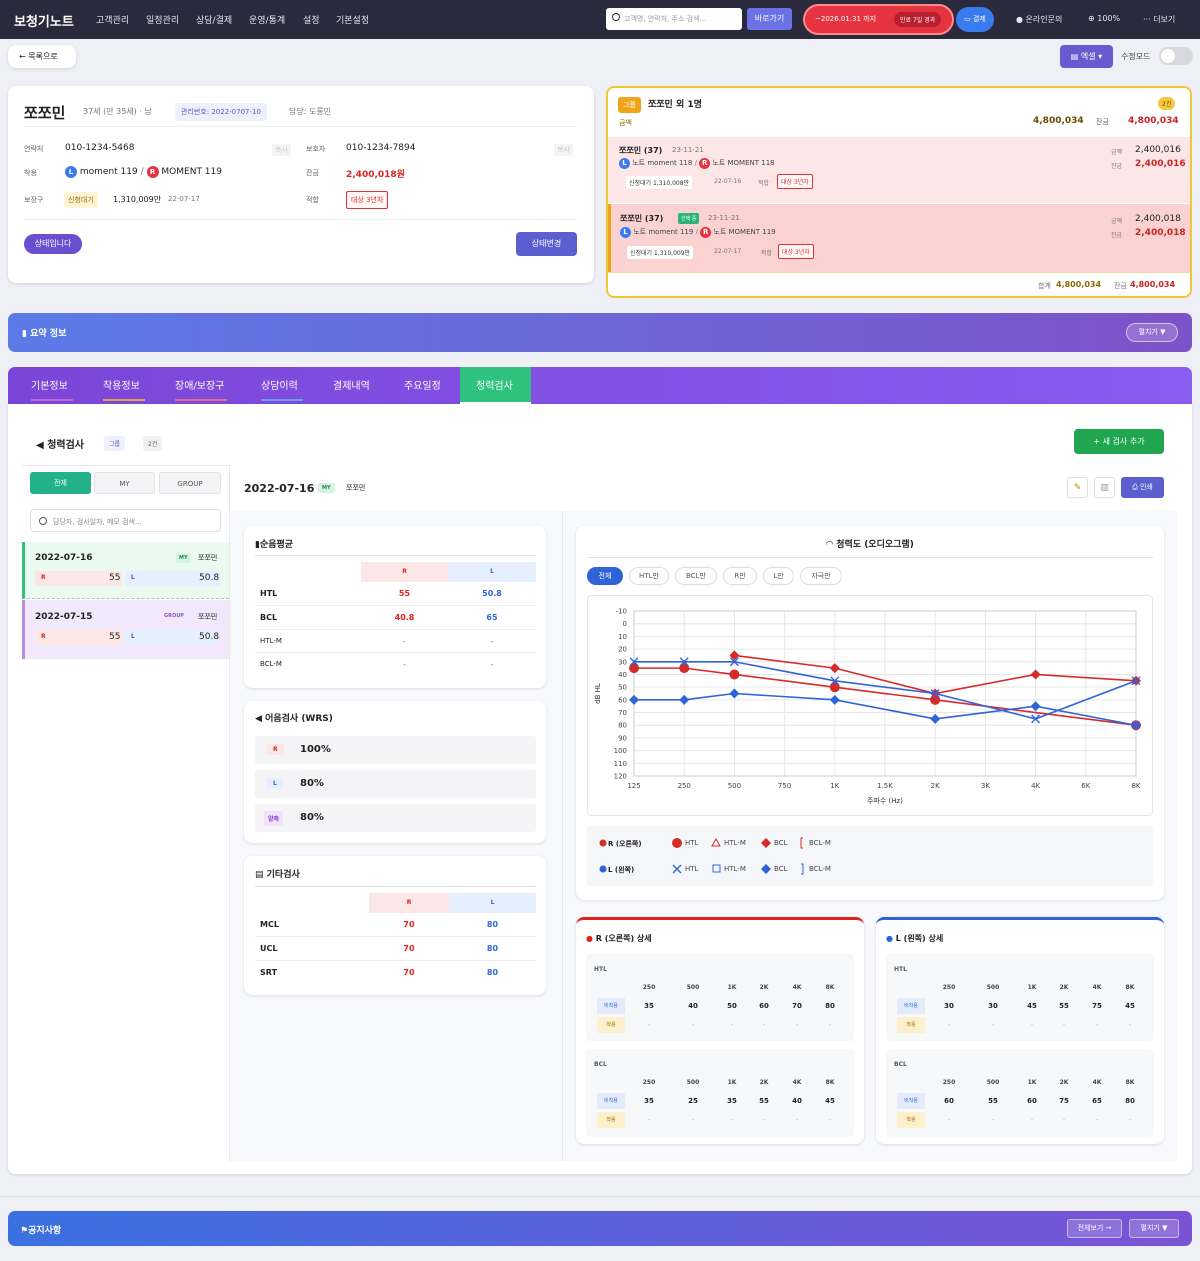  I want to click on audiogram-filter-all: 전체, so click(605, 576).